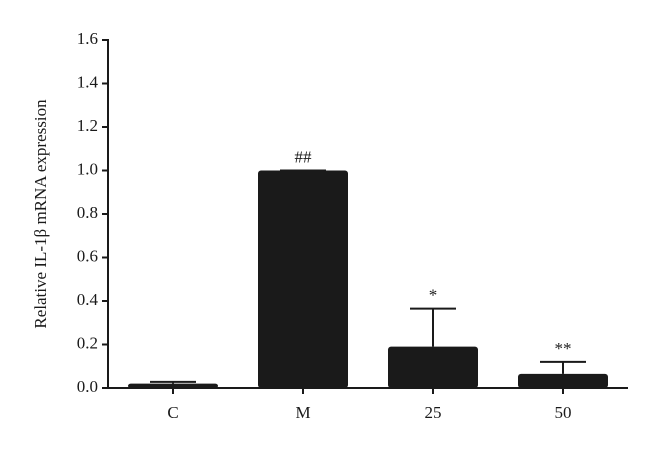  What do you see at coordinates (87, 386) in the screenshot?
I see `y-tick-label: 0.0` at bounding box center [87, 386].